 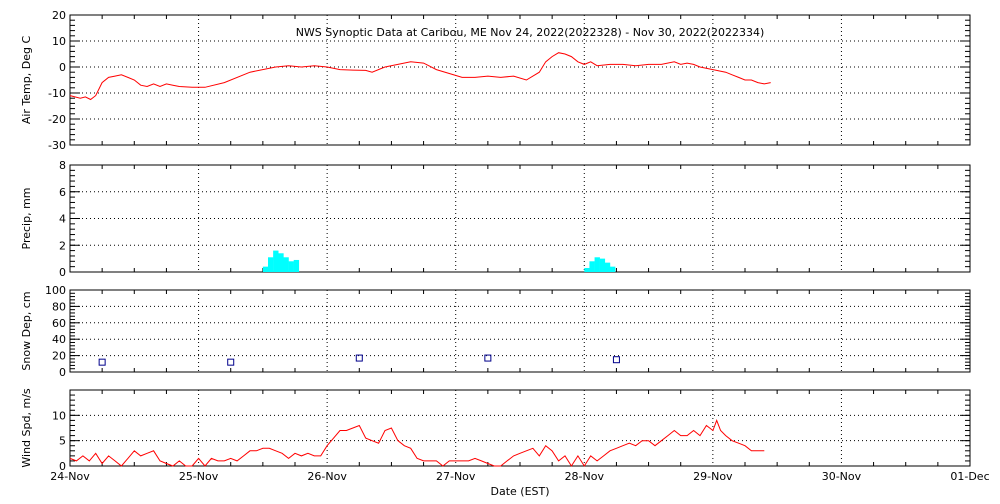 What do you see at coordinates (26, 80) in the screenshot?
I see `y-axis-label: Air Temp, Deg C` at bounding box center [26, 80].